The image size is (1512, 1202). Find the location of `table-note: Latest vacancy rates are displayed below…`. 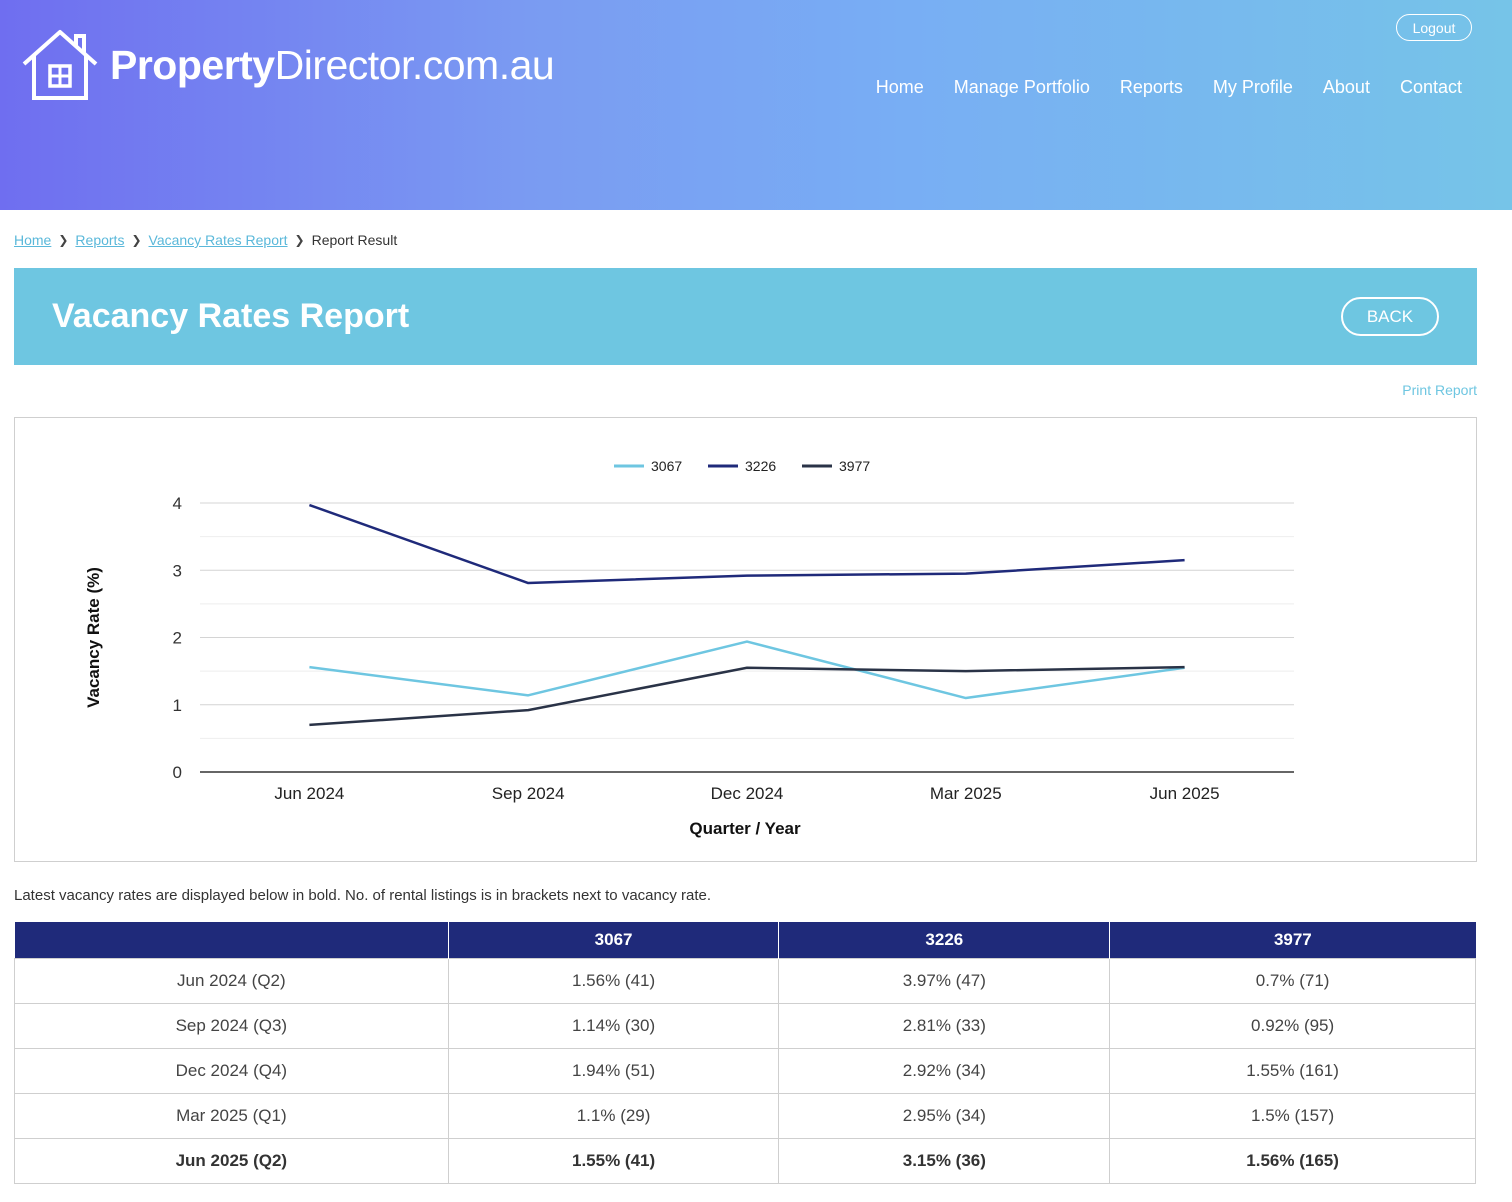

table-note: Latest vacancy rates are displayed below… is located at coordinates (363, 895).